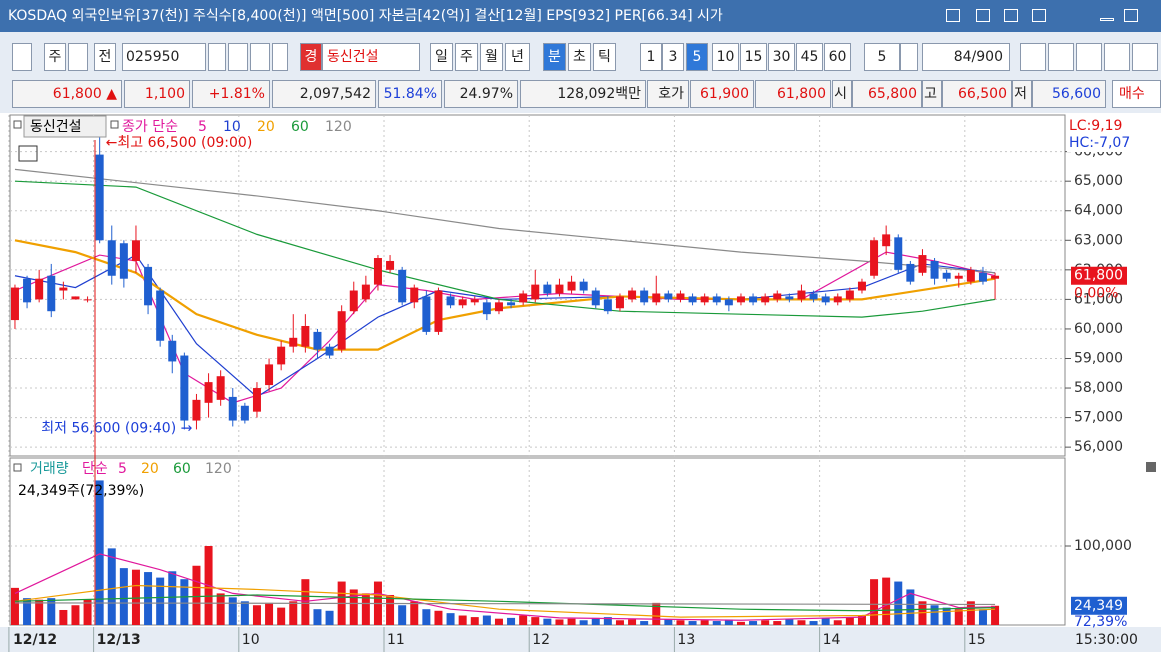 This screenshot has width=1161, height=652. I want to click on label: 고, so click(932, 94).